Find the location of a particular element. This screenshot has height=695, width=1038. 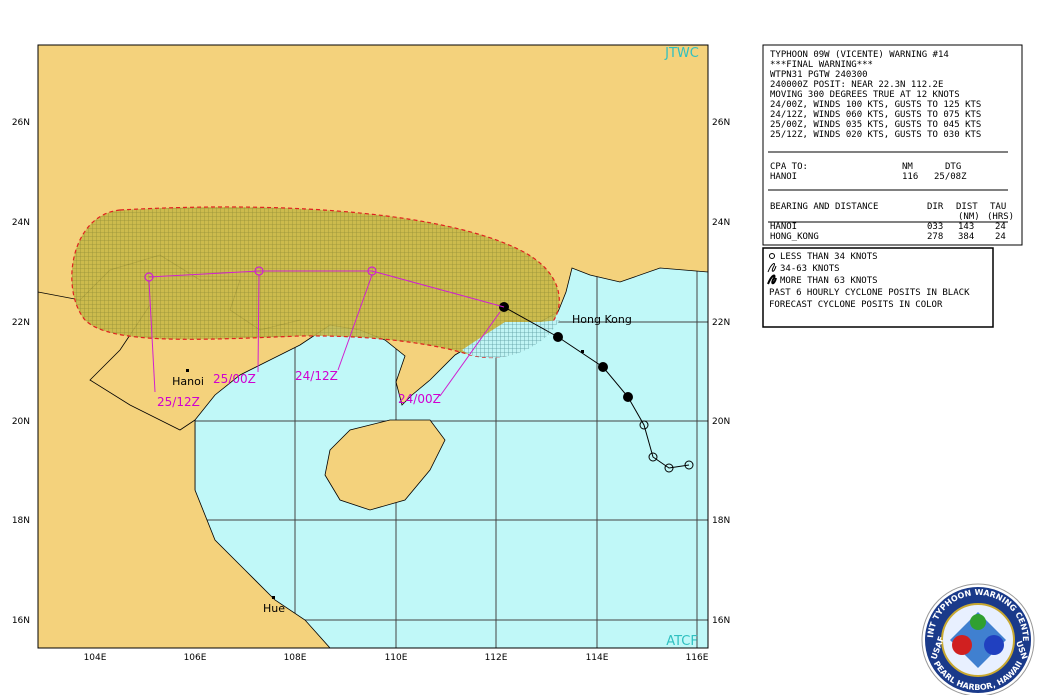

legend-line: 34-63 KNOTS is located at coordinates (810, 269).